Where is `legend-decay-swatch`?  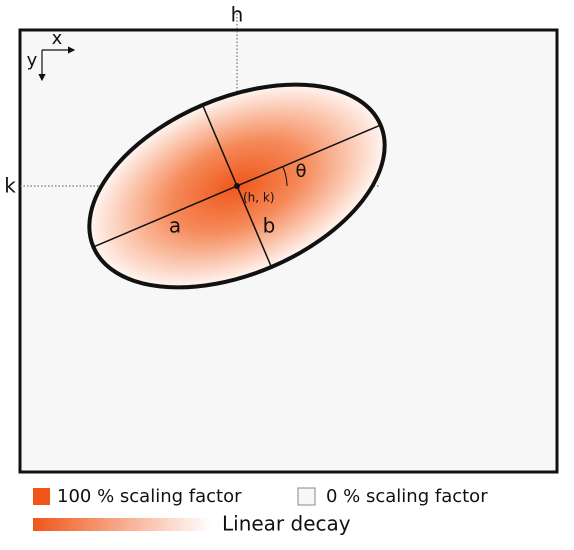 legend-decay-swatch is located at coordinates (122, 524).